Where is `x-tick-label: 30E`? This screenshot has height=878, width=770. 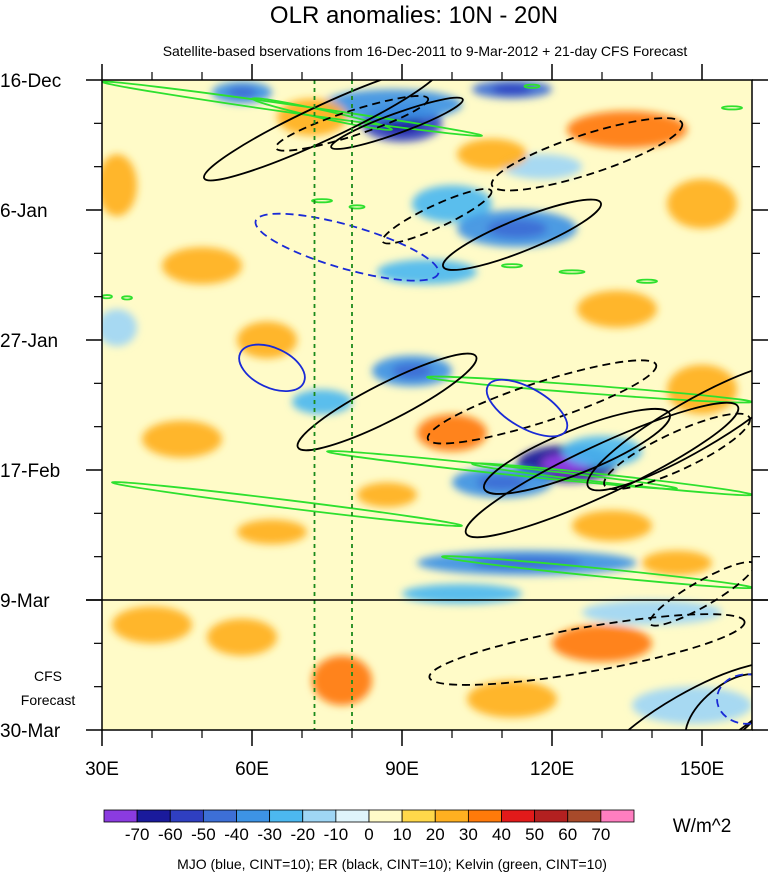
x-tick-label: 30E is located at coordinates (102, 769).